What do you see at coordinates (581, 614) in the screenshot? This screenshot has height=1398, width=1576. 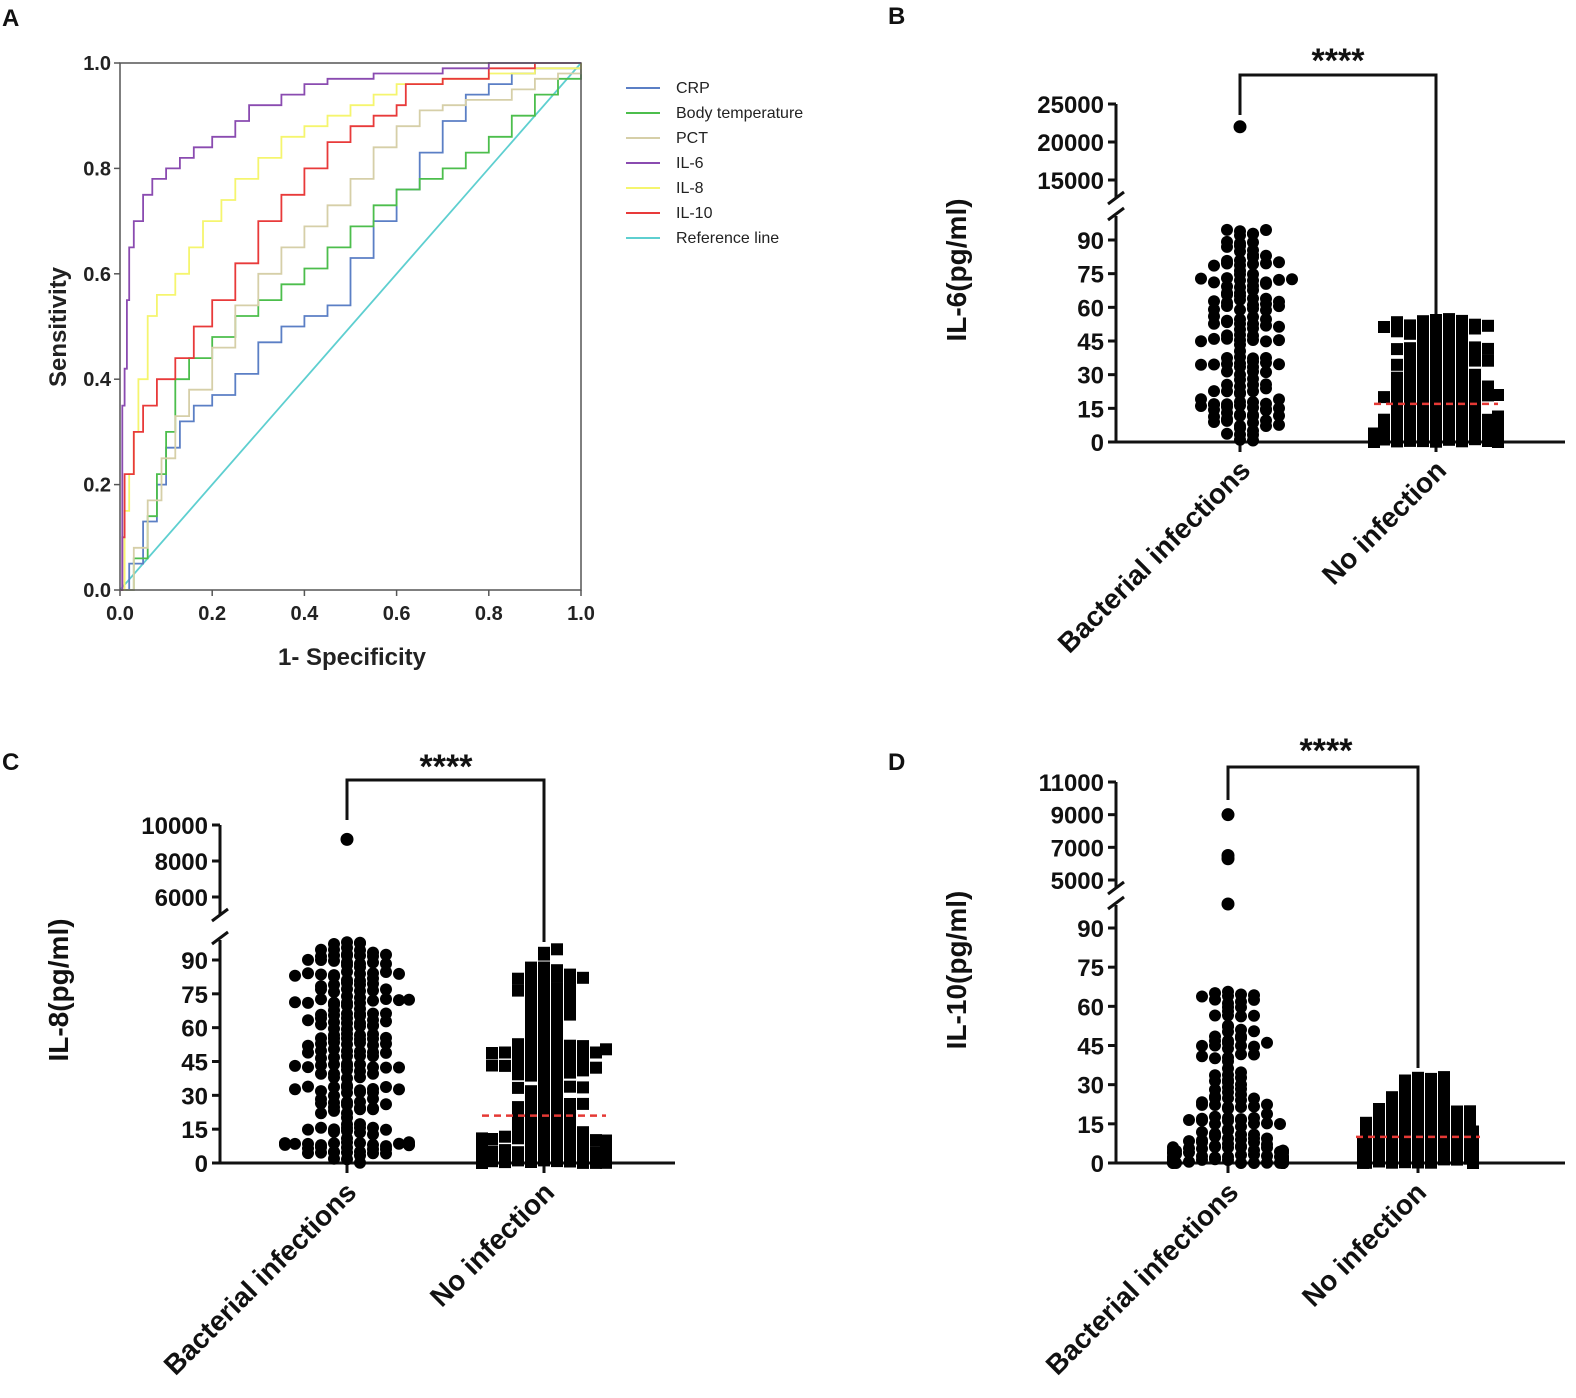 I see `roc-x-tick-label: 1.0` at bounding box center [581, 614].